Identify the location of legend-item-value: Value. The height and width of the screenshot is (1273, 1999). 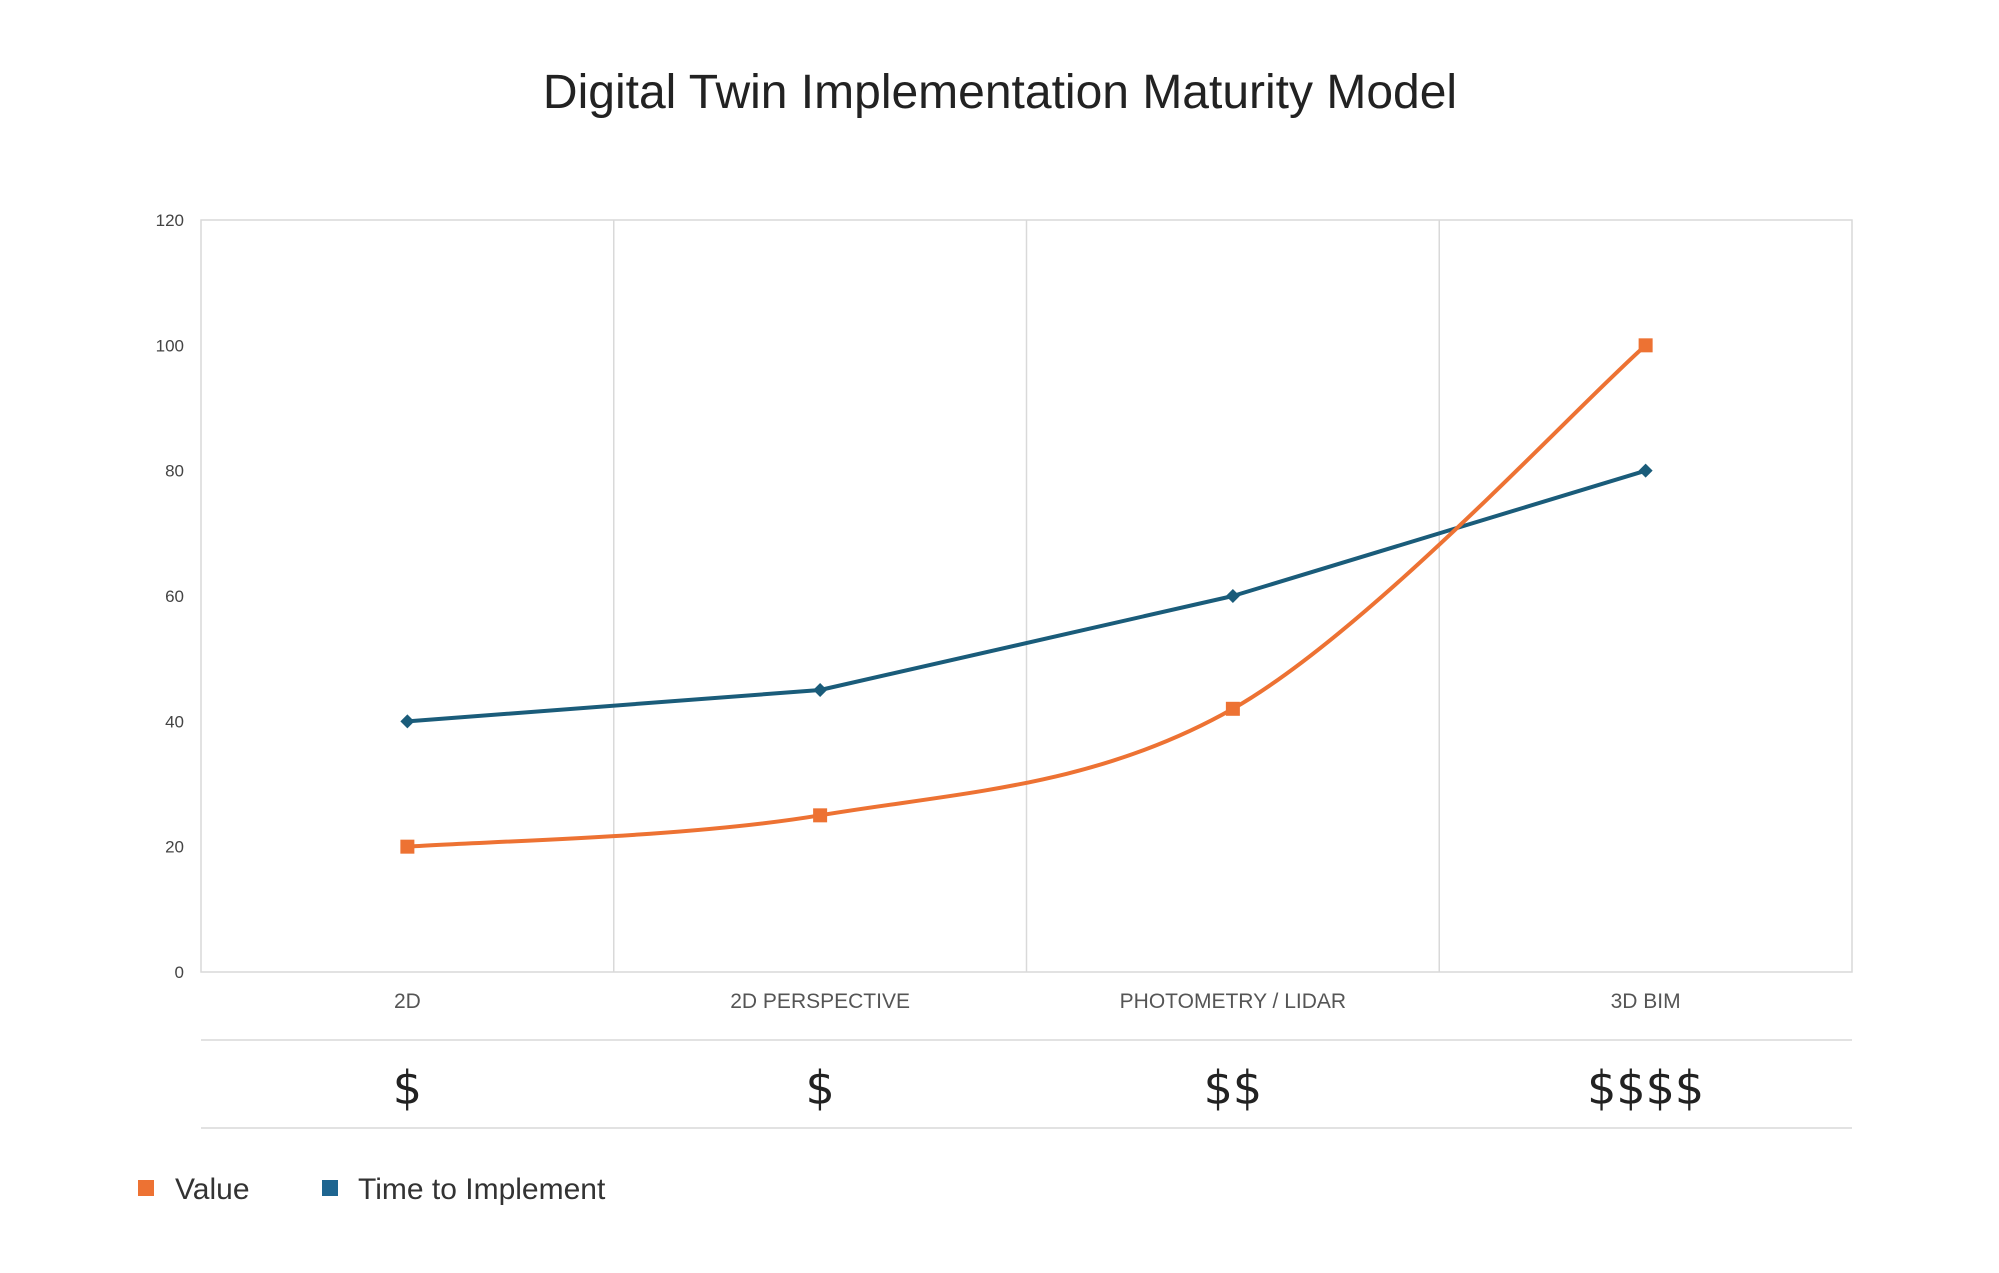
(194, 1189).